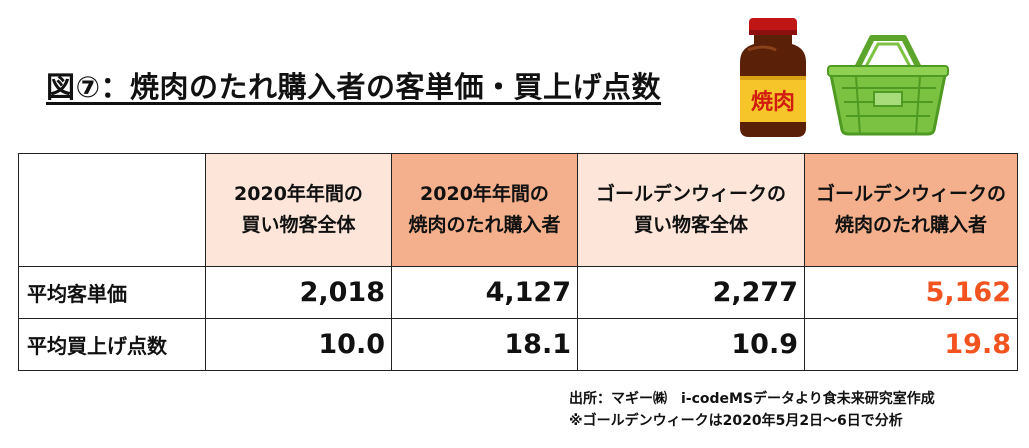 The image size is (1029, 448). I want to click on header-cell: 2020年年間の 買い物客全体, so click(298, 210).